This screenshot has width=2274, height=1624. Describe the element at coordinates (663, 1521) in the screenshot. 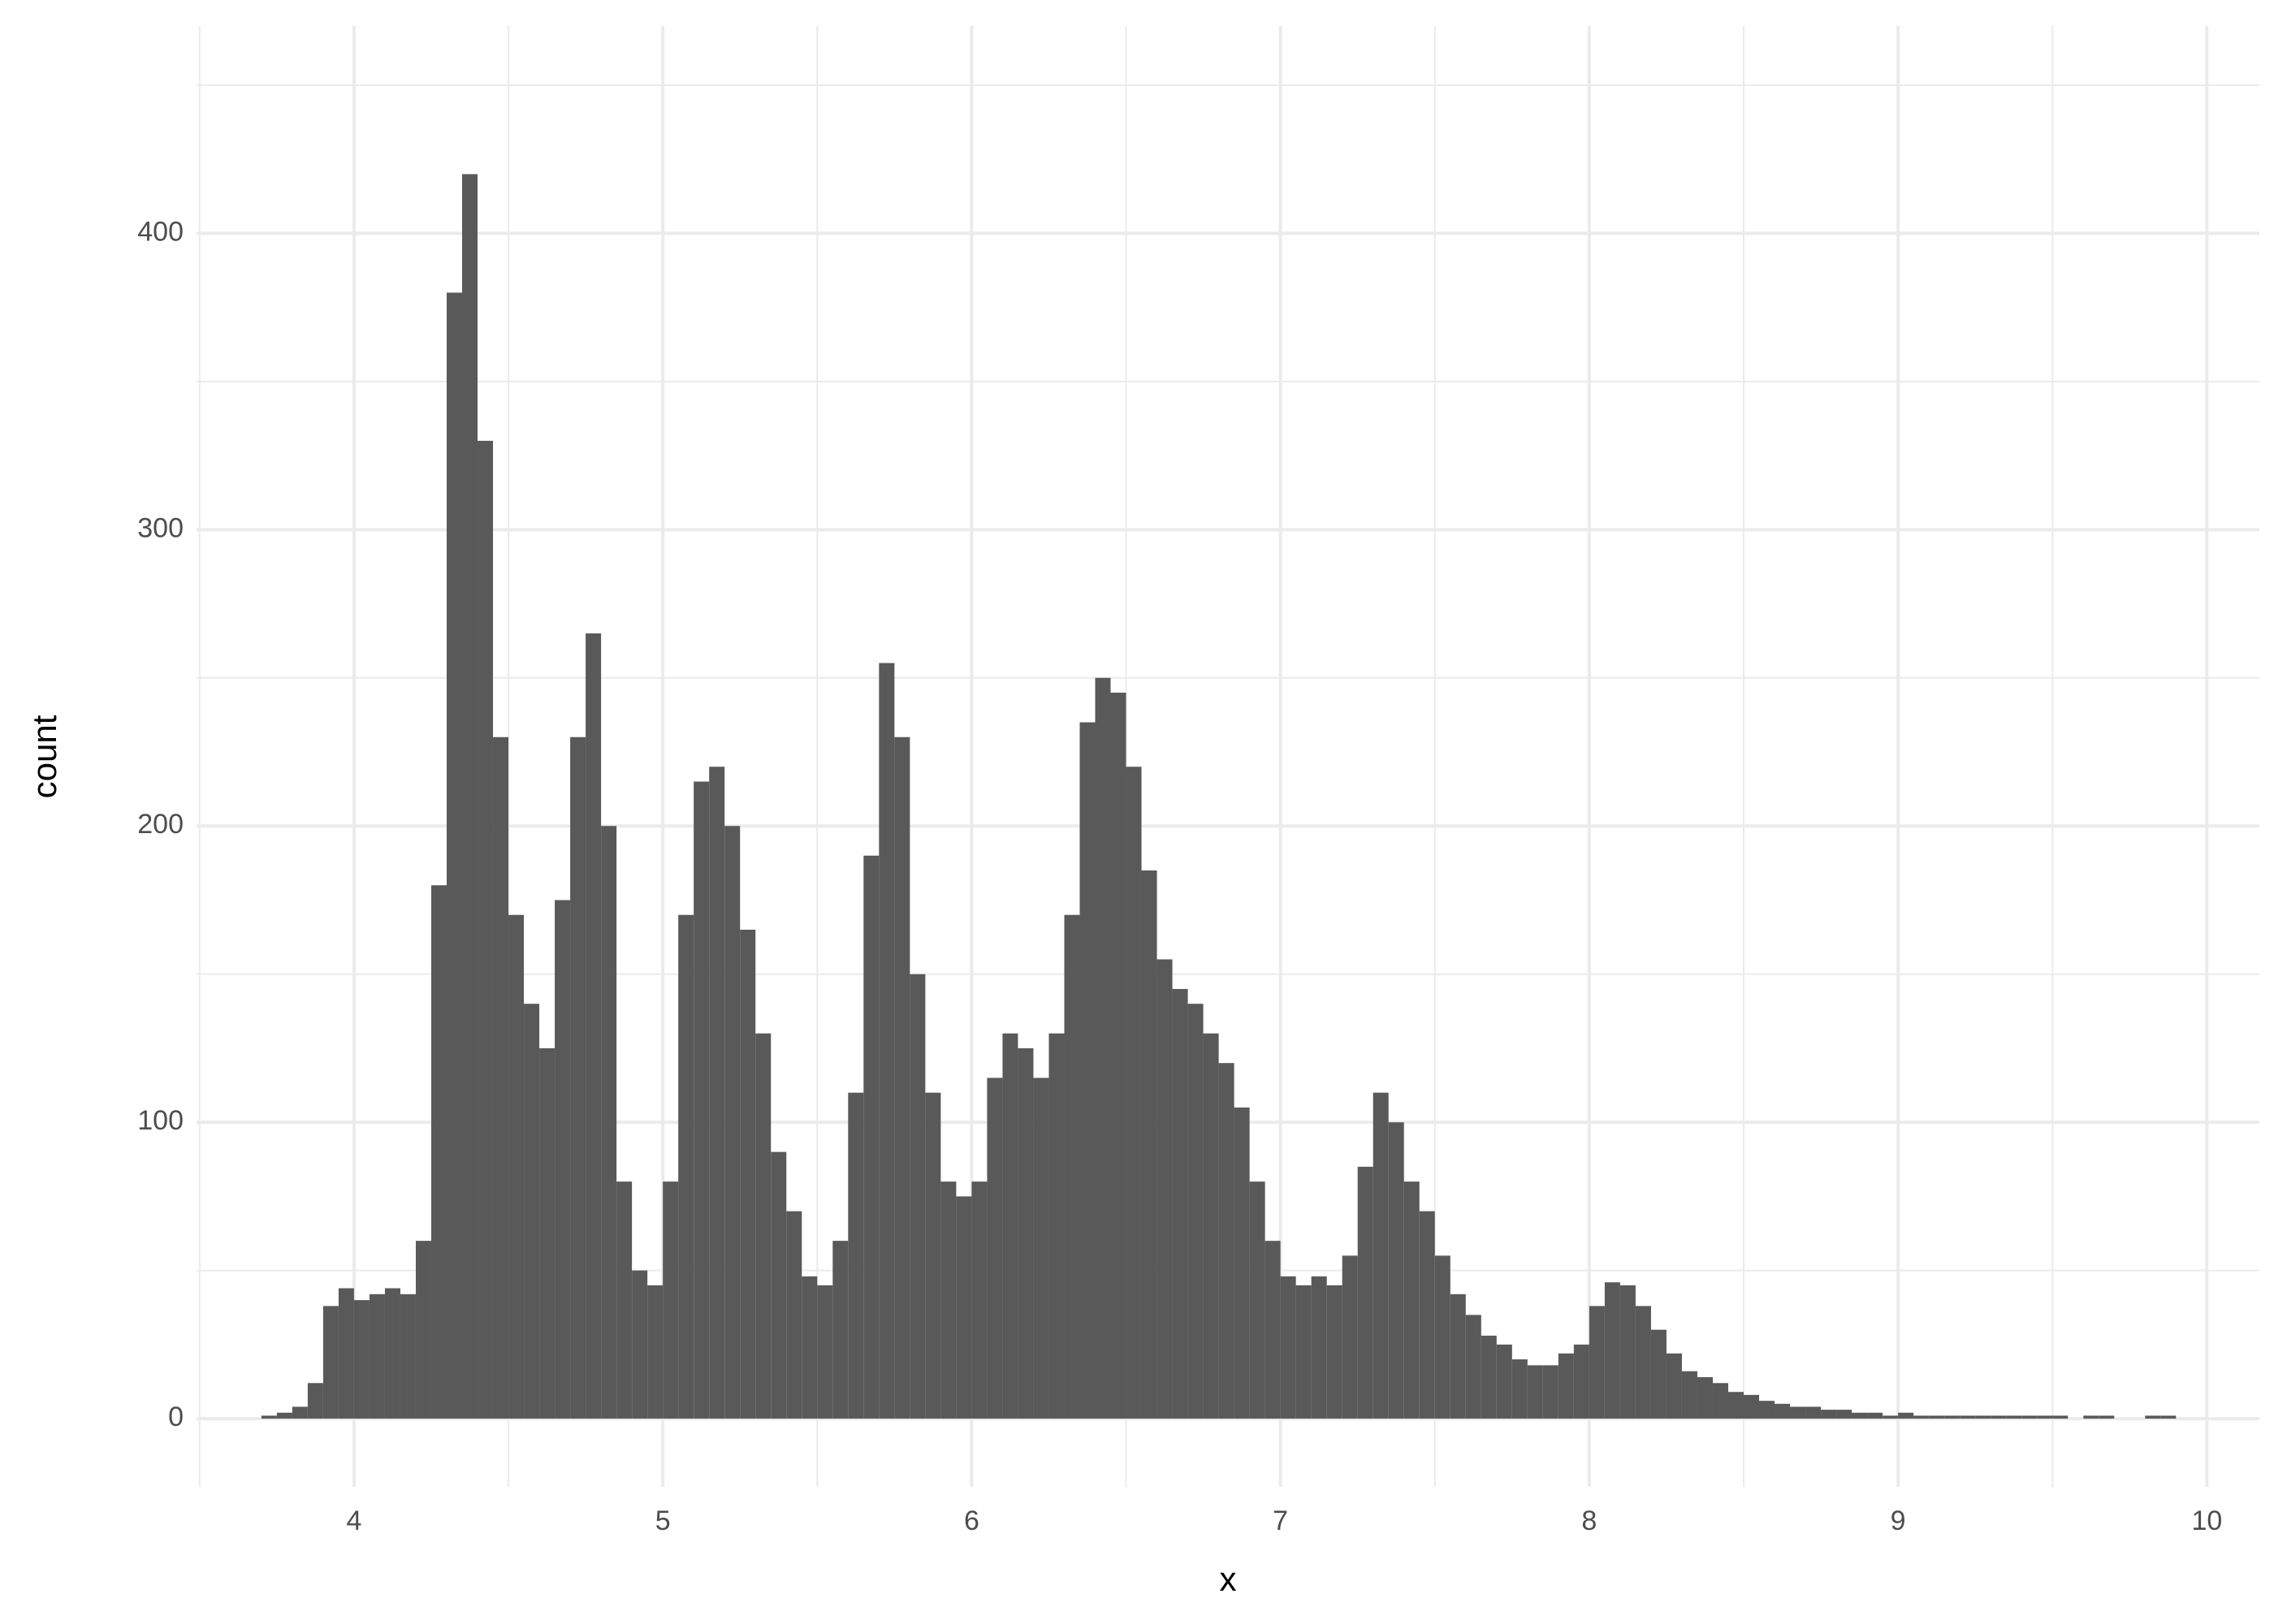

I see `x-tick-label: 5` at that location.